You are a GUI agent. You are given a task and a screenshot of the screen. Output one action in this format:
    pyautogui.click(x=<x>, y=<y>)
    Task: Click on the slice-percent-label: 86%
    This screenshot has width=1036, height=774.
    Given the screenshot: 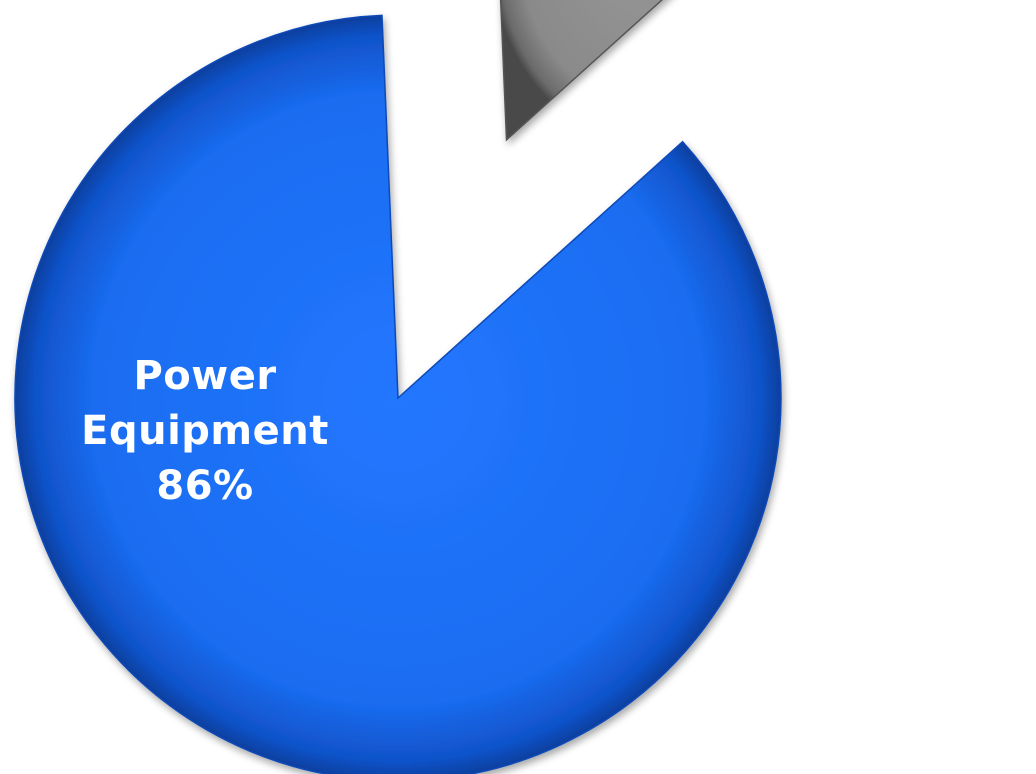 What is the action you would take?
    pyautogui.click(x=204, y=486)
    